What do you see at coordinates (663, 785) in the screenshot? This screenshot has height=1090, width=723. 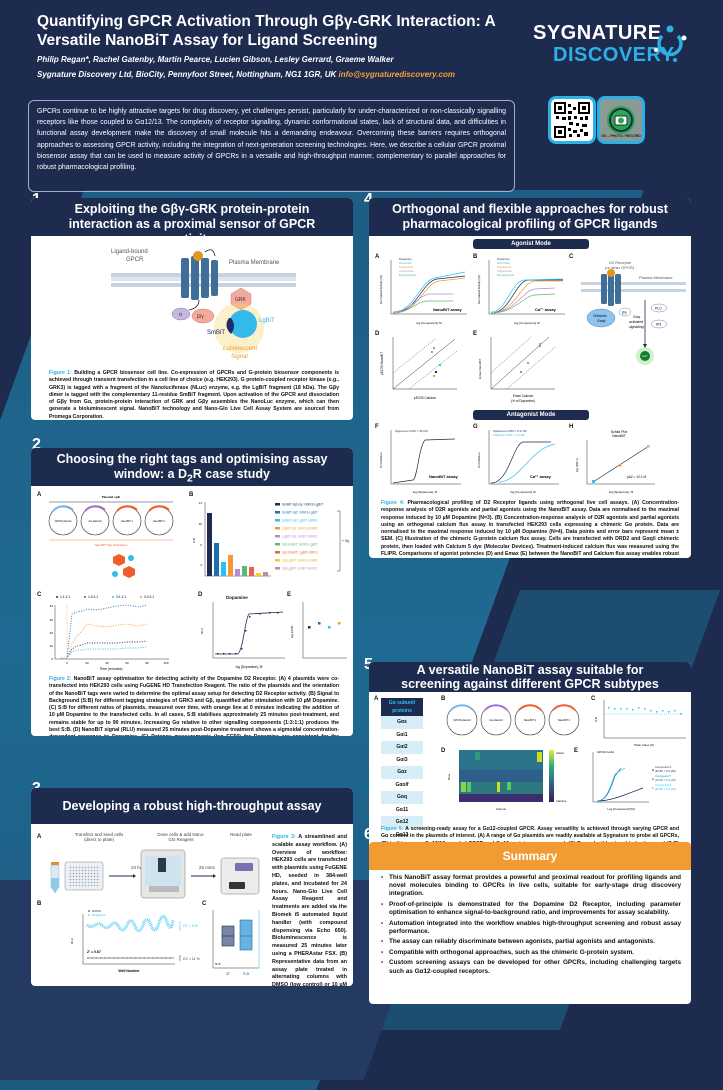 I see `svg-text: Compound Z` at bounding box center [663, 785].